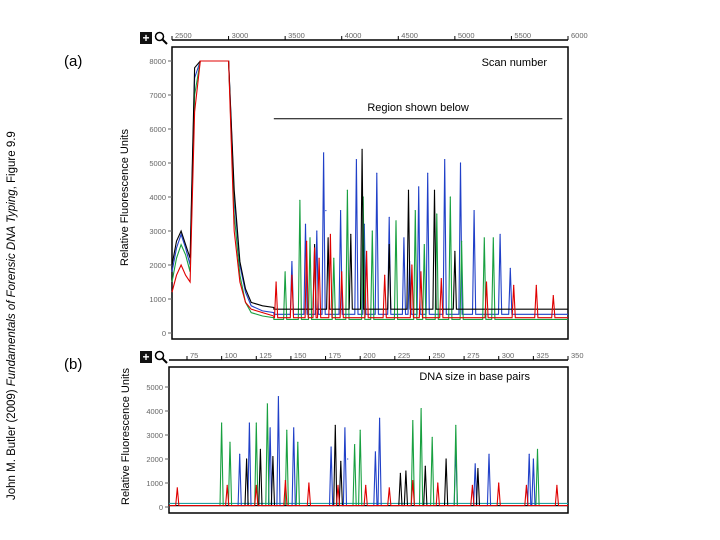  Describe the element at coordinates (466, 35) in the screenshot. I see `x-tick-label: 5000` at that location.